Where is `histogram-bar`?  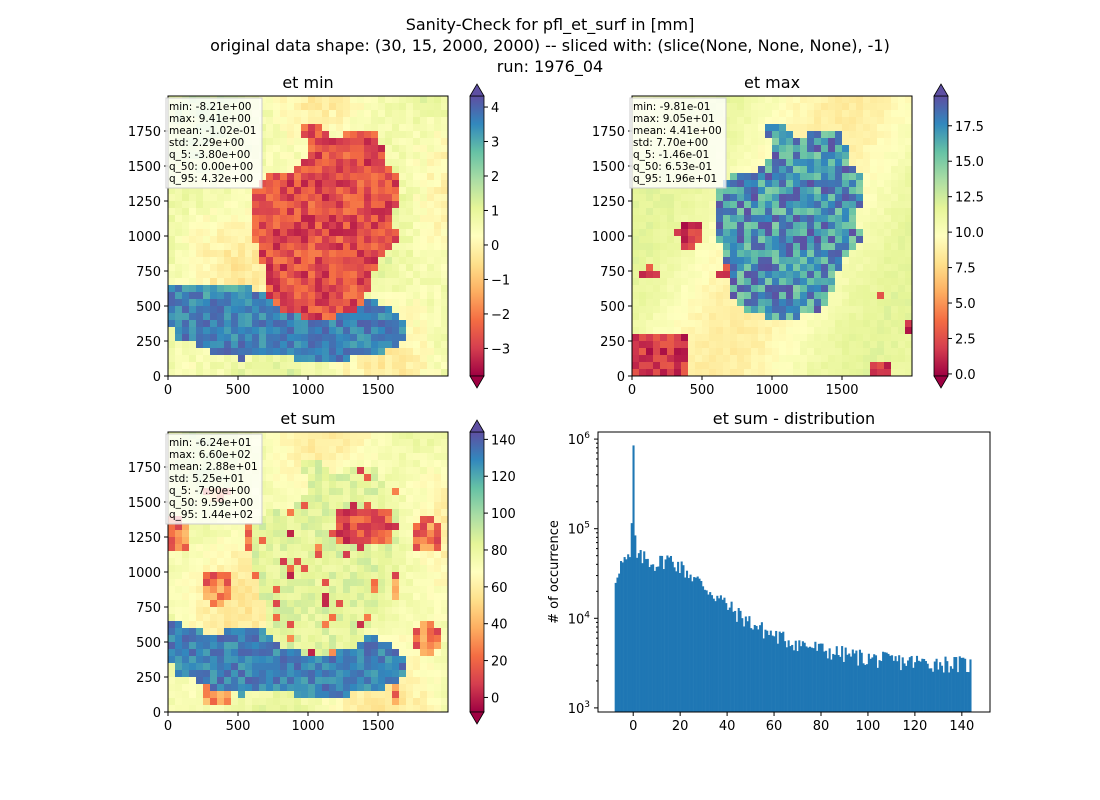 histogram-bar is located at coordinates (626, 635).